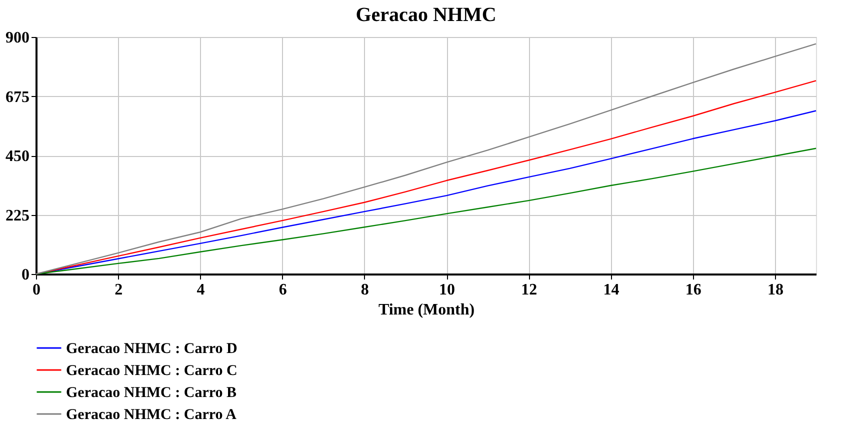 This screenshot has height=431, width=866. Describe the element at coordinates (426, 310) in the screenshot. I see `x-axis-title: Time (Month)` at that location.